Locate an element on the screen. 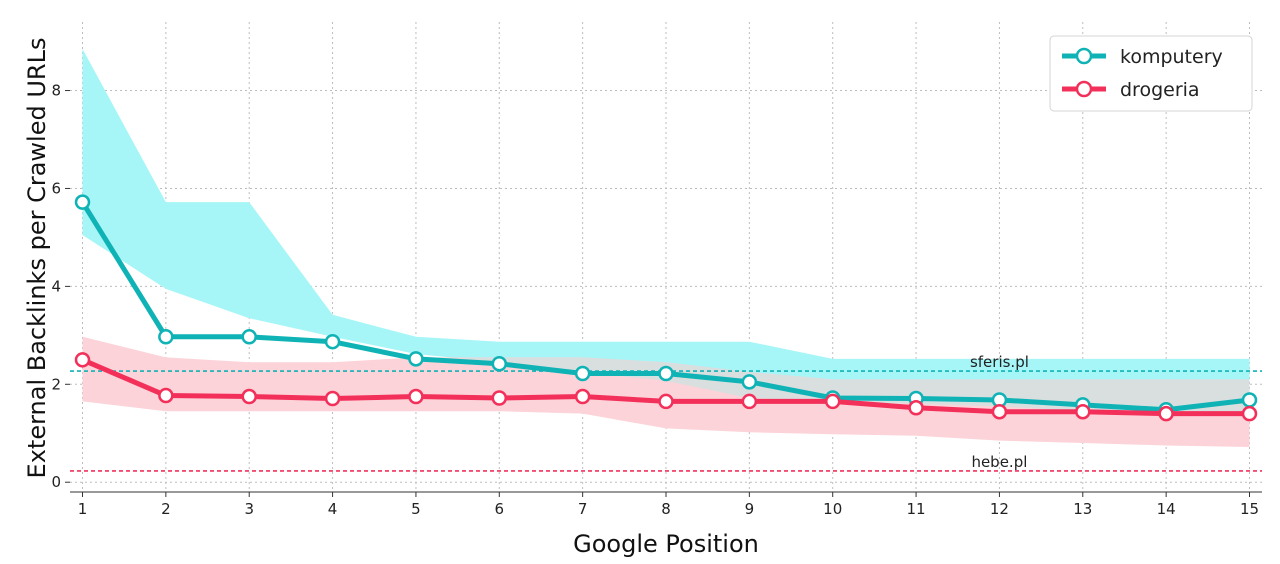 This screenshot has height=564, width=1280. x-tick-label-3: 3 is located at coordinates (249, 509).